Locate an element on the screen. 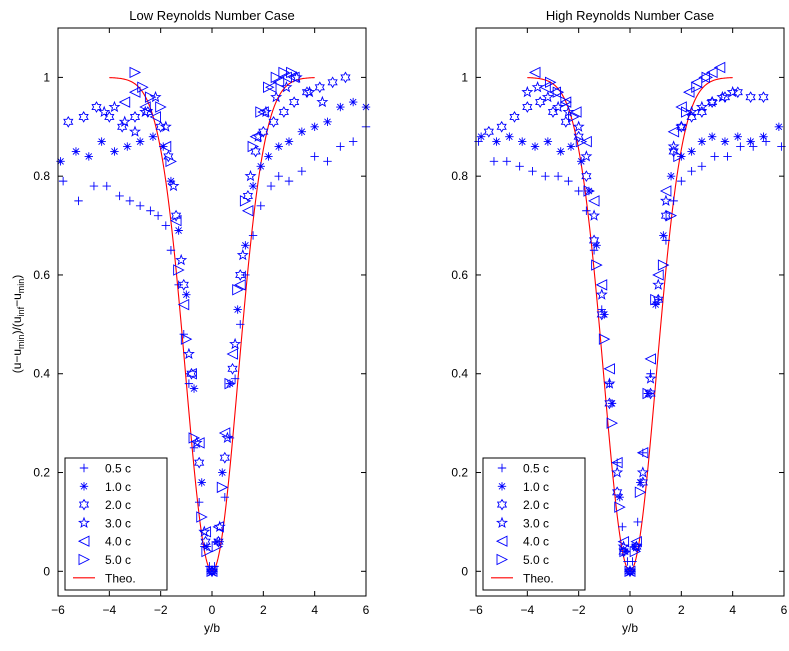  legend-label: Theo. is located at coordinates (538, 578).